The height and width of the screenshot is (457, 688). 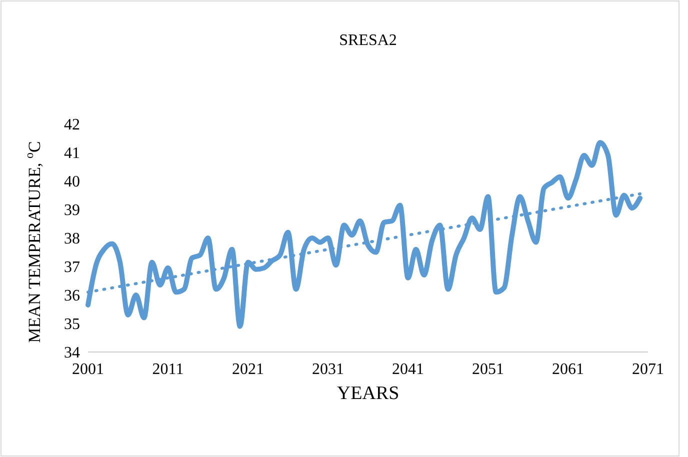 What do you see at coordinates (72, 267) in the screenshot?
I see `y-tick-label: 37` at bounding box center [72, 267].